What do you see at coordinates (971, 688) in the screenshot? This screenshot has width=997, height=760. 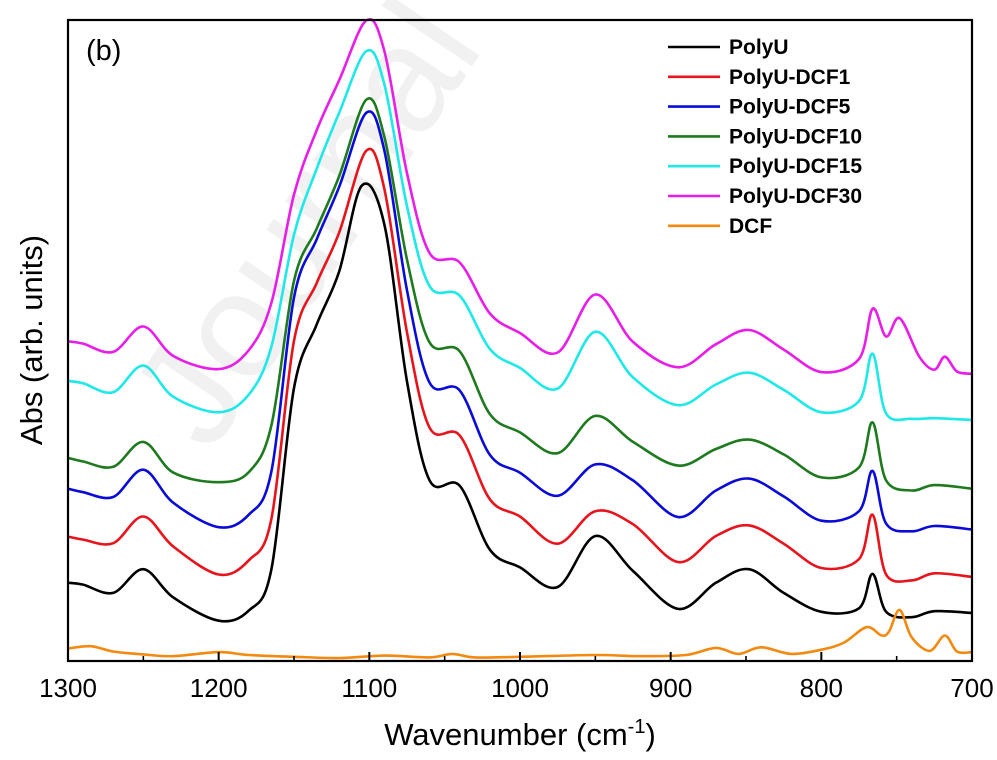 I see `x-tick-label-6: 700` at bounding box center [971, 688].